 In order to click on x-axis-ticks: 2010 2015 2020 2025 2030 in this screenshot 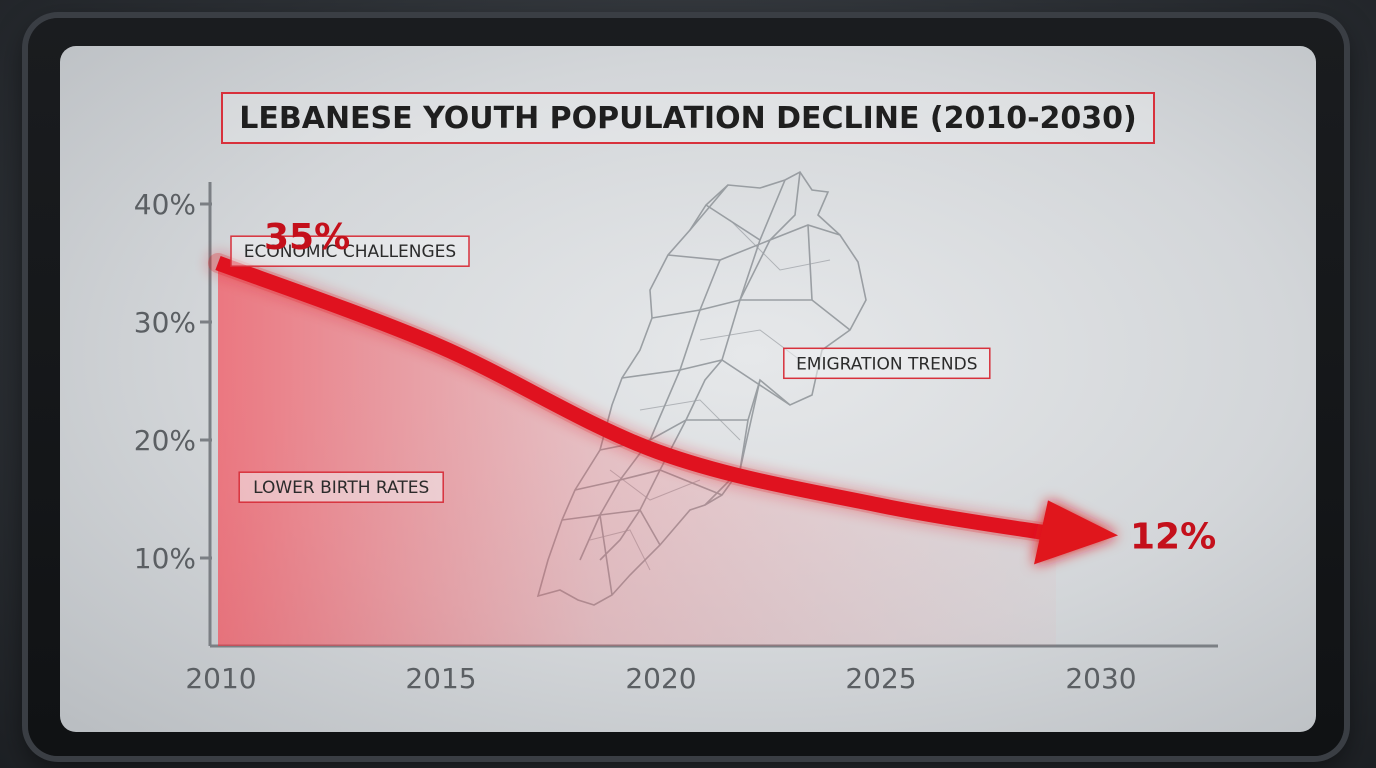, I will do `click(660, 678)`.